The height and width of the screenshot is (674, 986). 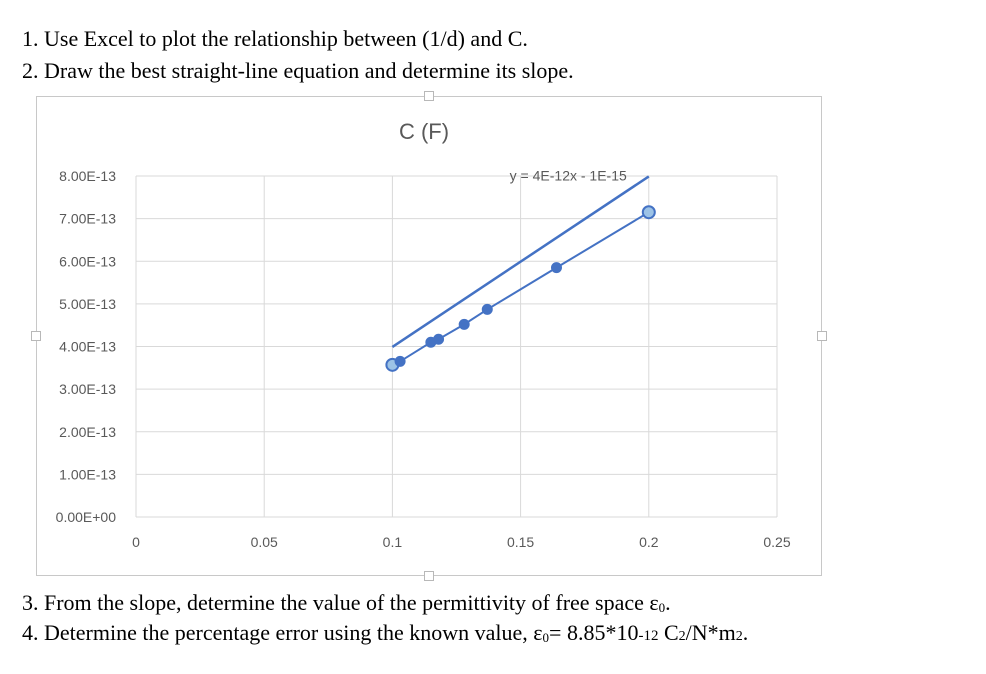 What do you see at coordinates (87, 261) in the screenshot?
I see `y-tick-label: 6.00E-13` at bounding box center [87, 261].